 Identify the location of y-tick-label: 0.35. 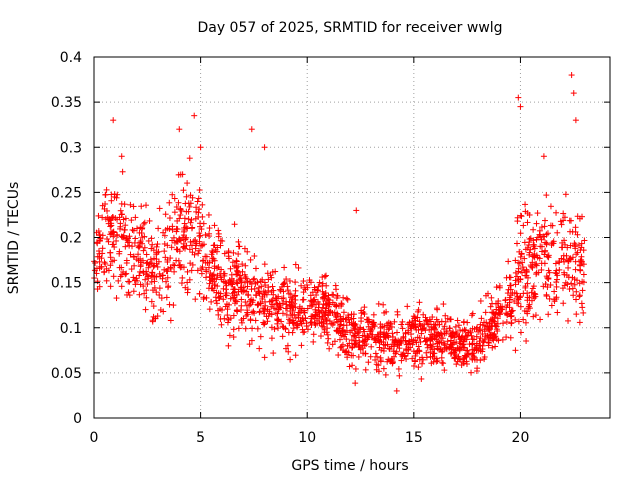
(66, 103).